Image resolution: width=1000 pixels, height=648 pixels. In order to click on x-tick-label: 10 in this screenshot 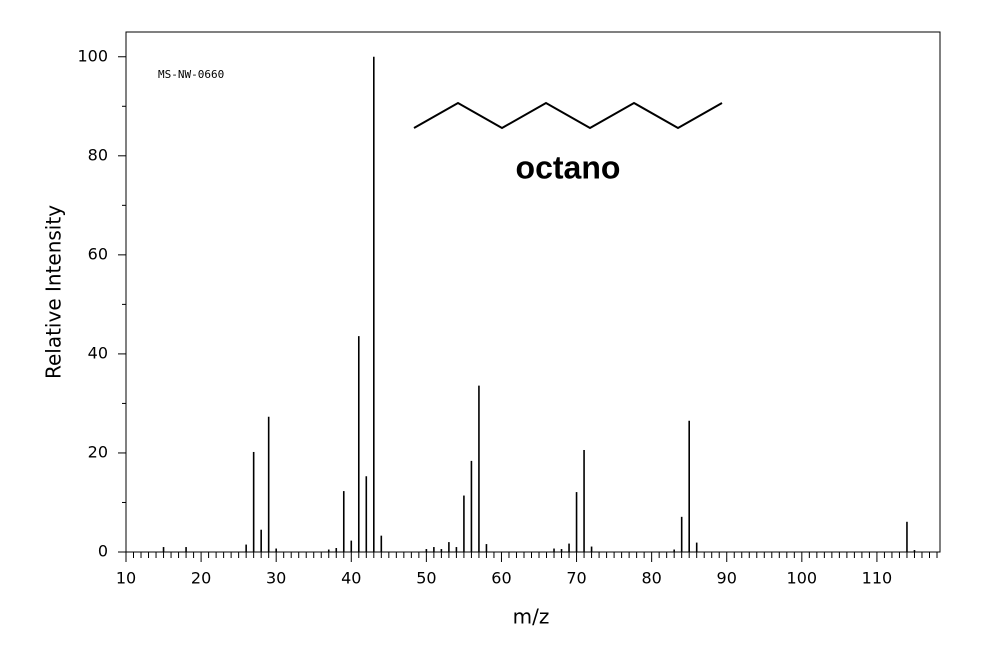, I will do `click(126, 578)`.